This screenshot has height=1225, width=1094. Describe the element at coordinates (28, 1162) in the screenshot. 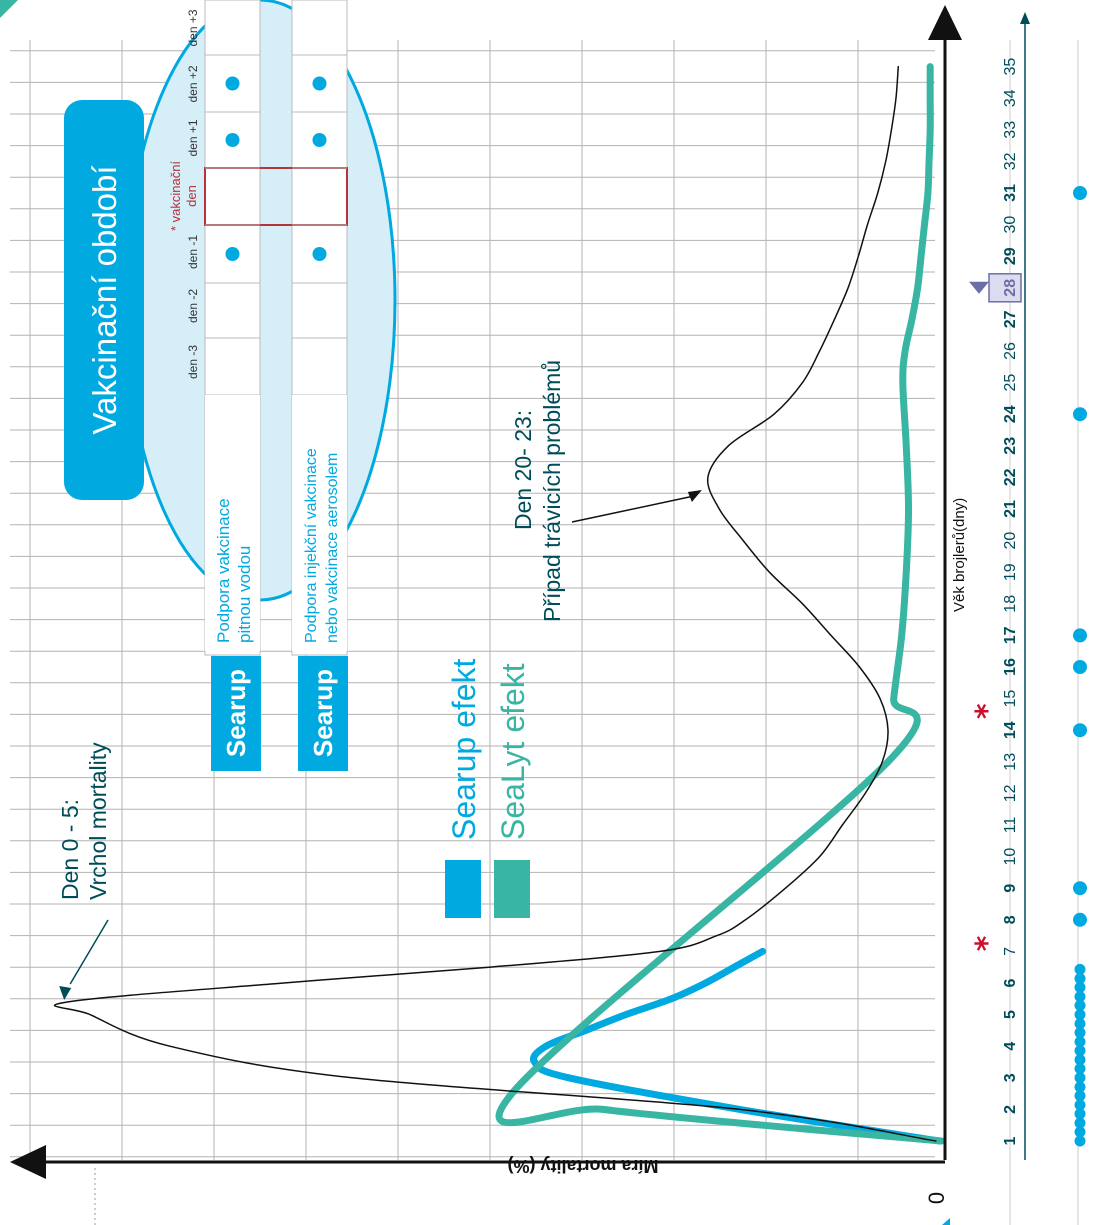

I see `y-axis-arrow-icon` at that location.